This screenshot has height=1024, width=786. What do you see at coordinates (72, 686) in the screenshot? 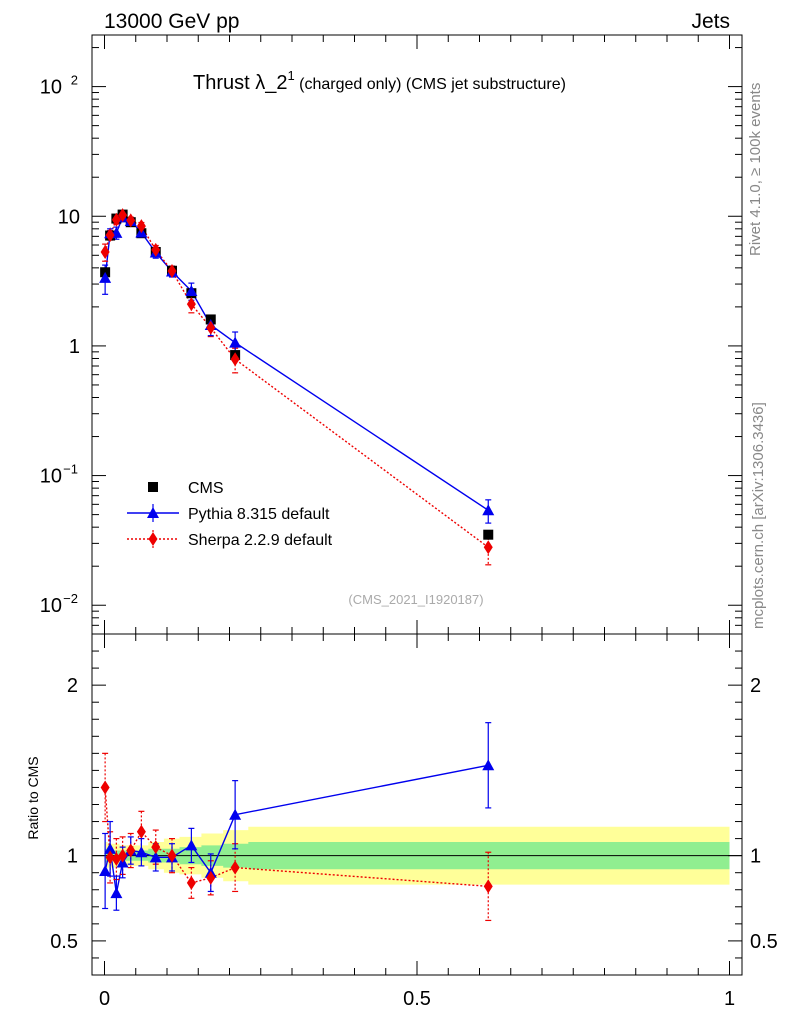
I see `ratio-y-tick-label: 2` at bounding box center [72, 686].